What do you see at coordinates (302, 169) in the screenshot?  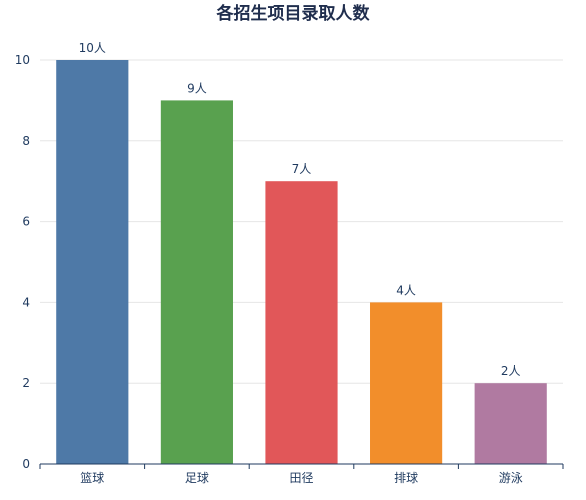 I see `data-label: 7人` at bounding box center [302, 169].